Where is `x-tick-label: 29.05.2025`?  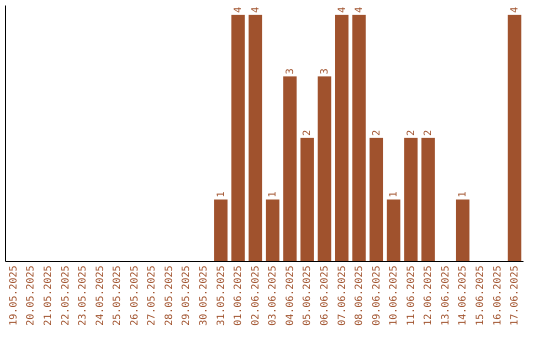
x-tick-label: 29.05.2025 is located at coordinates (186, 296).